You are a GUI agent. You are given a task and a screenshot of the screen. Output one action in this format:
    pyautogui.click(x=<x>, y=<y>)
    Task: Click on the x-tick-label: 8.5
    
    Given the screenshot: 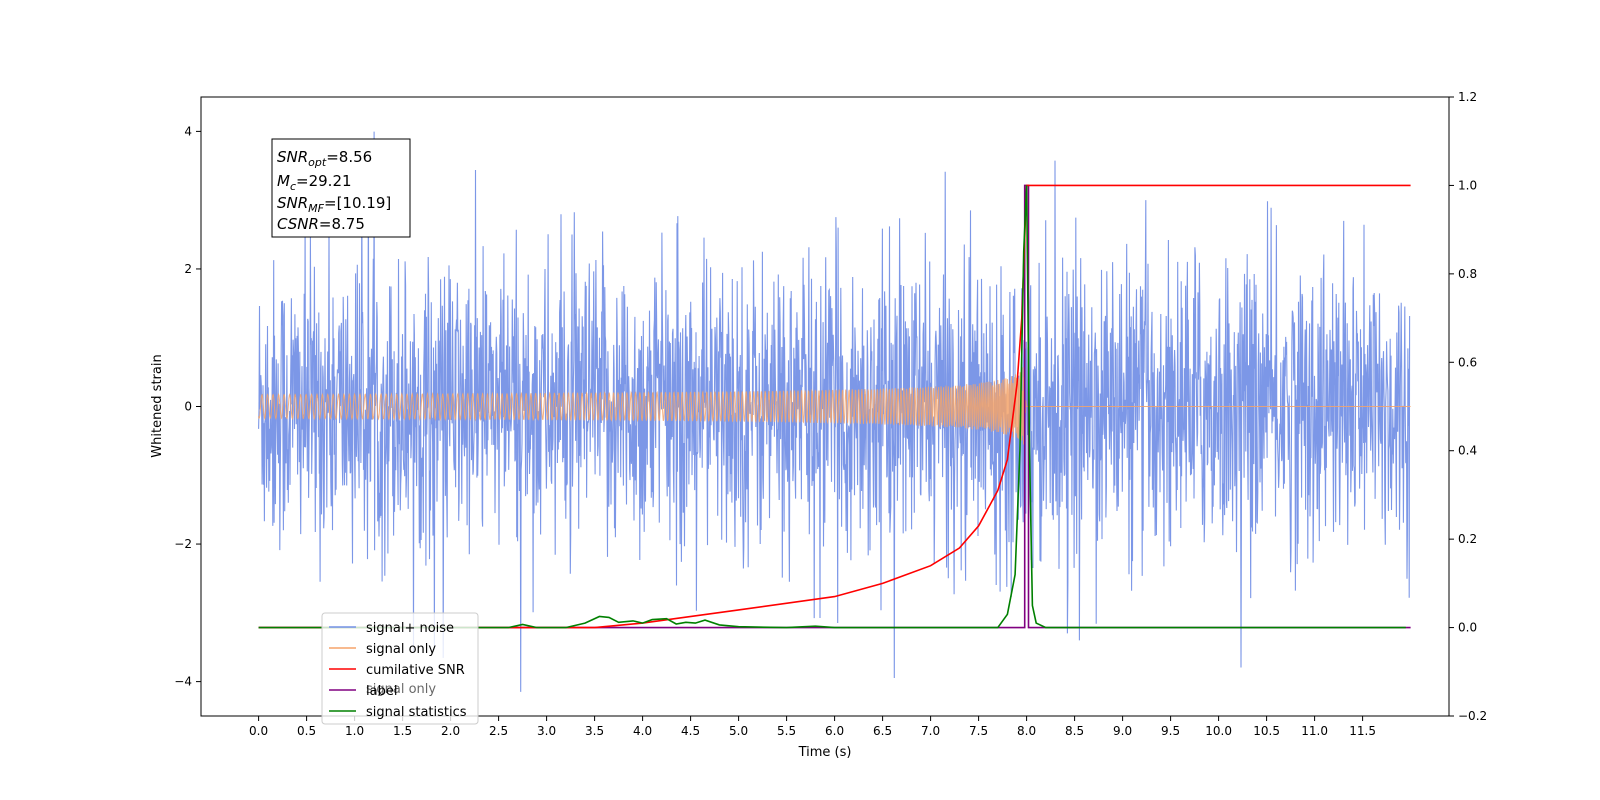 What is the action you would take?
    pyautogui.click(x=1074, y=731)
    